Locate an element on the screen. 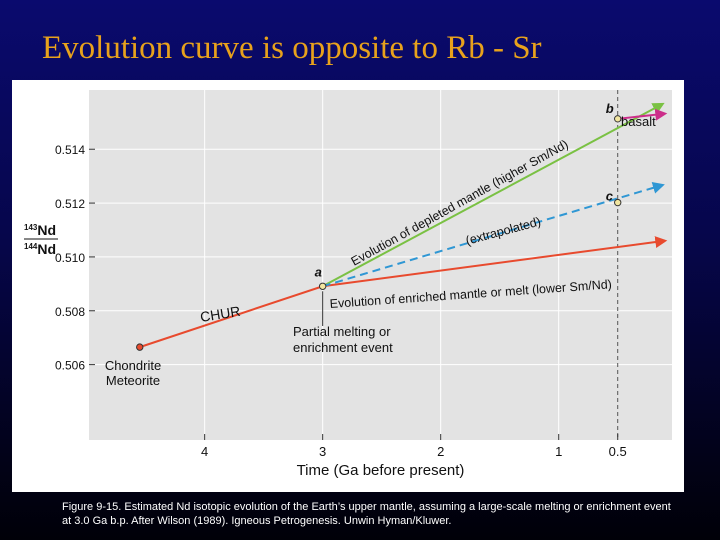 The image size is (720, 540). annotation-partial-melting: enrichment event is located at coordinates (343, 347).